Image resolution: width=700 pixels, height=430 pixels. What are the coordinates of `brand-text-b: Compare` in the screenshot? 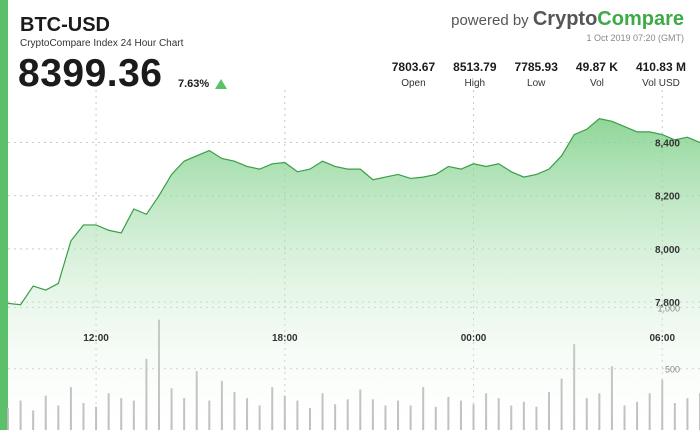 It's located at (640, 19).